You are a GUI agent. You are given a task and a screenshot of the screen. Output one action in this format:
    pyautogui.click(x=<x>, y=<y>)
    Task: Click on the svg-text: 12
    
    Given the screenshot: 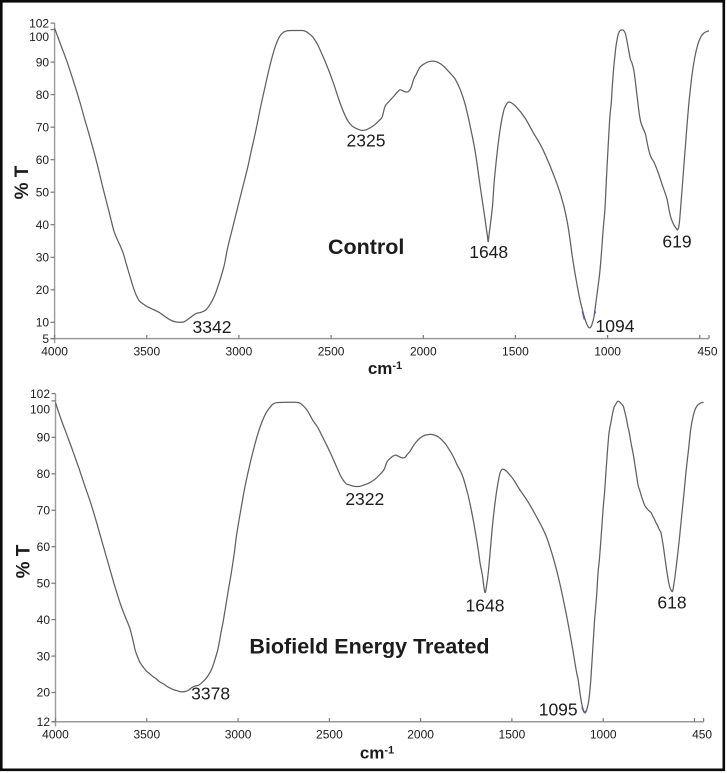 What is the action you would take?
    pyautogui.click(x=44, y=722)
    